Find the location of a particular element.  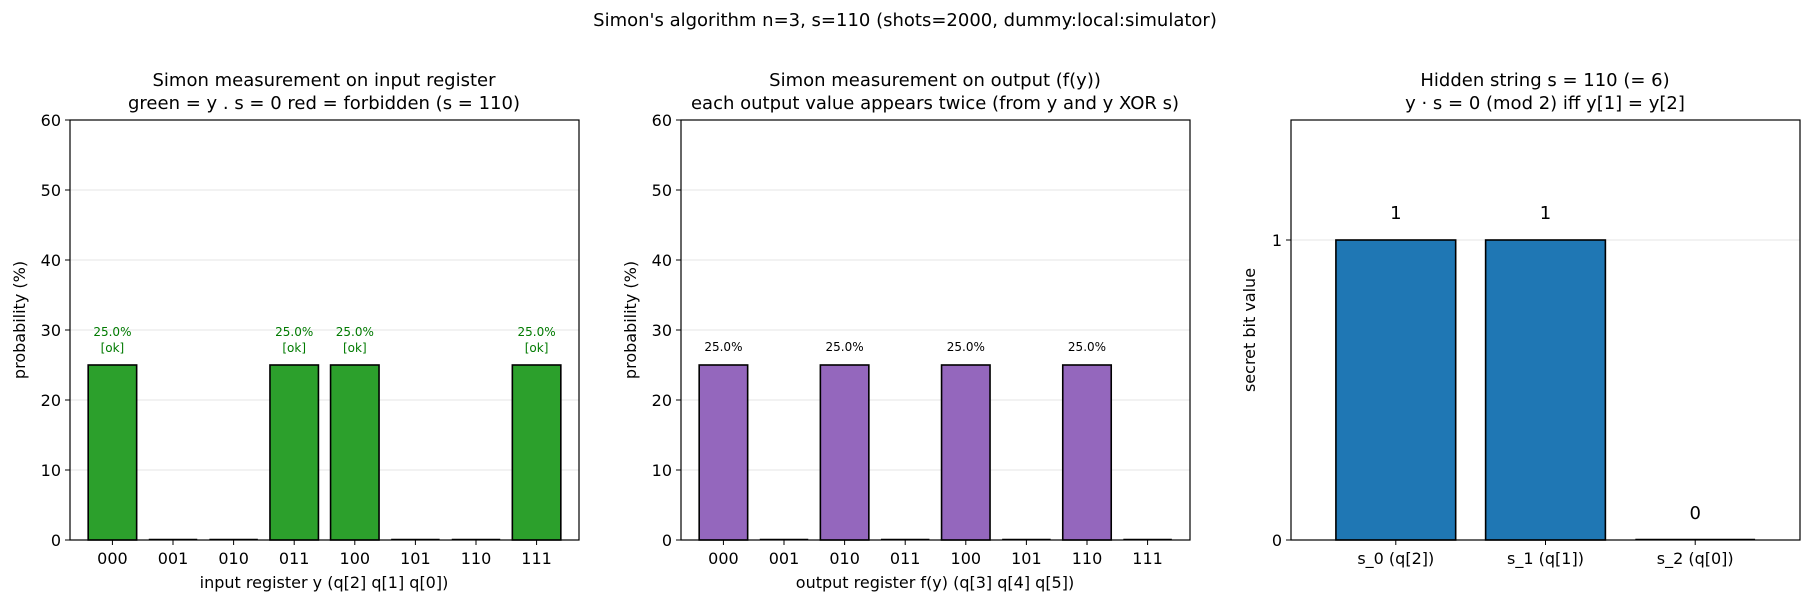

panel-output-category-label: 110 is located at coordinates (1087, 558).